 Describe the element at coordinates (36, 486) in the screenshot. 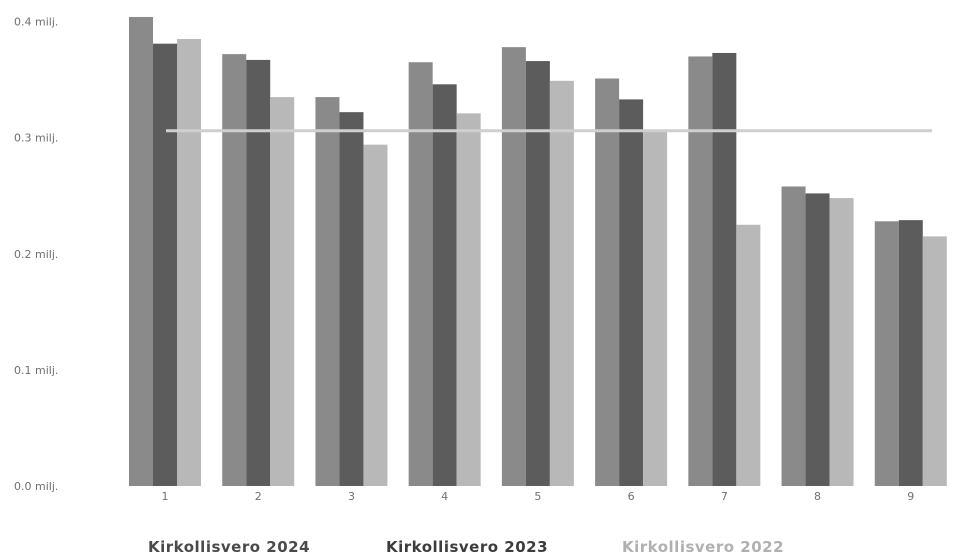

I see `y-tick-label: 0.0 milj.` at that location.